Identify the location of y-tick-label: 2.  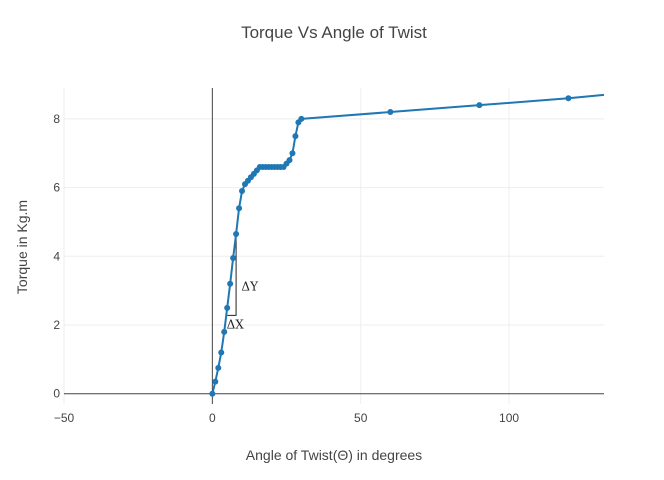
(56, 325).